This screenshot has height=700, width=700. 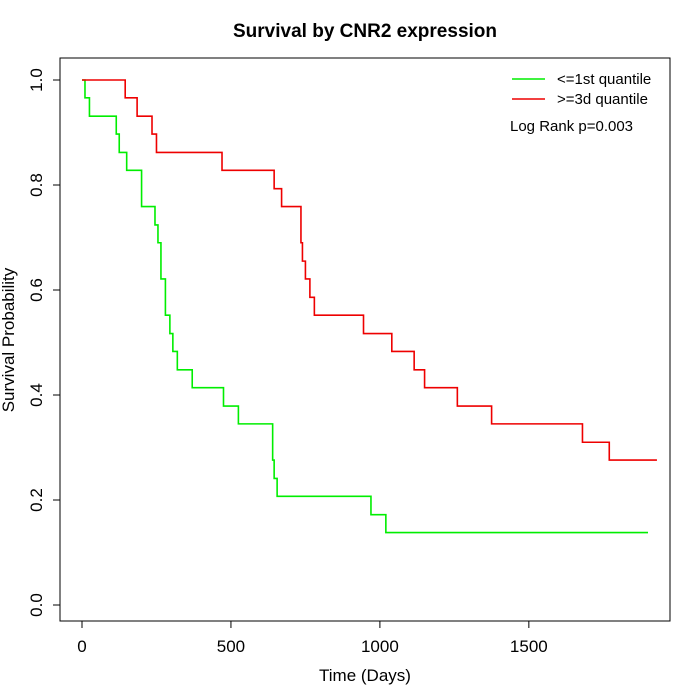 I want to click on x-tick-label: 1500, so click(x=529, y=646).